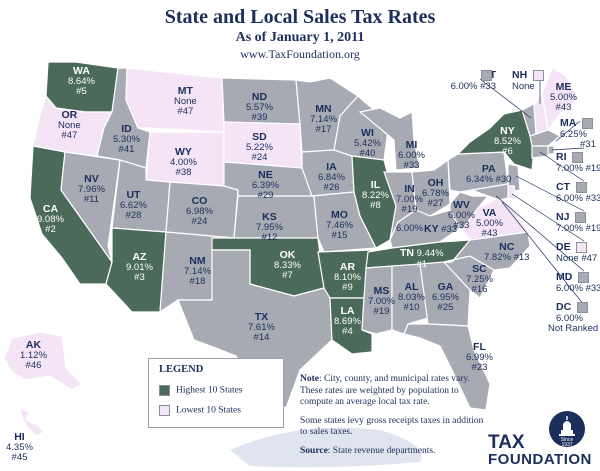 The height and width of the screenshot is (471, 600). I want to click on label-NV: NV 7.96% #11, so click(91, 189).